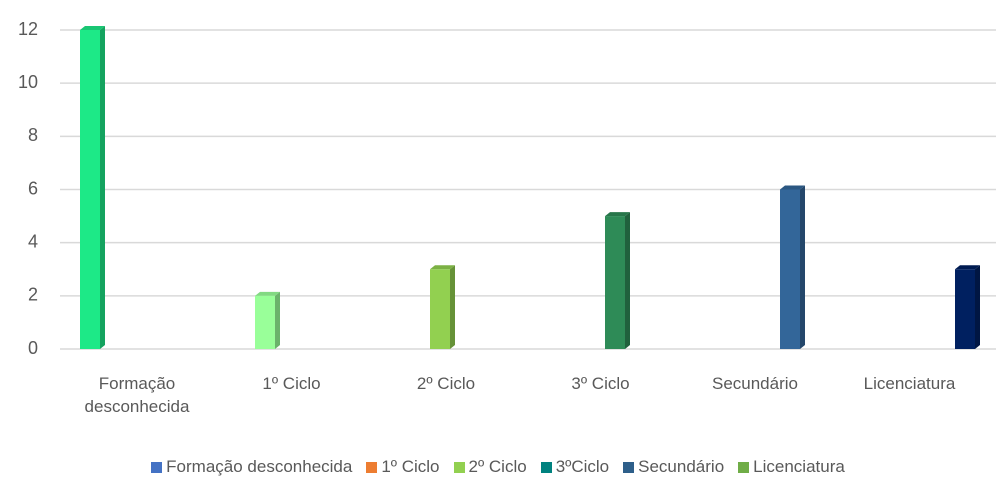 The height and width of the screenshot is (484, 996). I want to click on legend-label: 2º Ciclo, so click(497, 466).